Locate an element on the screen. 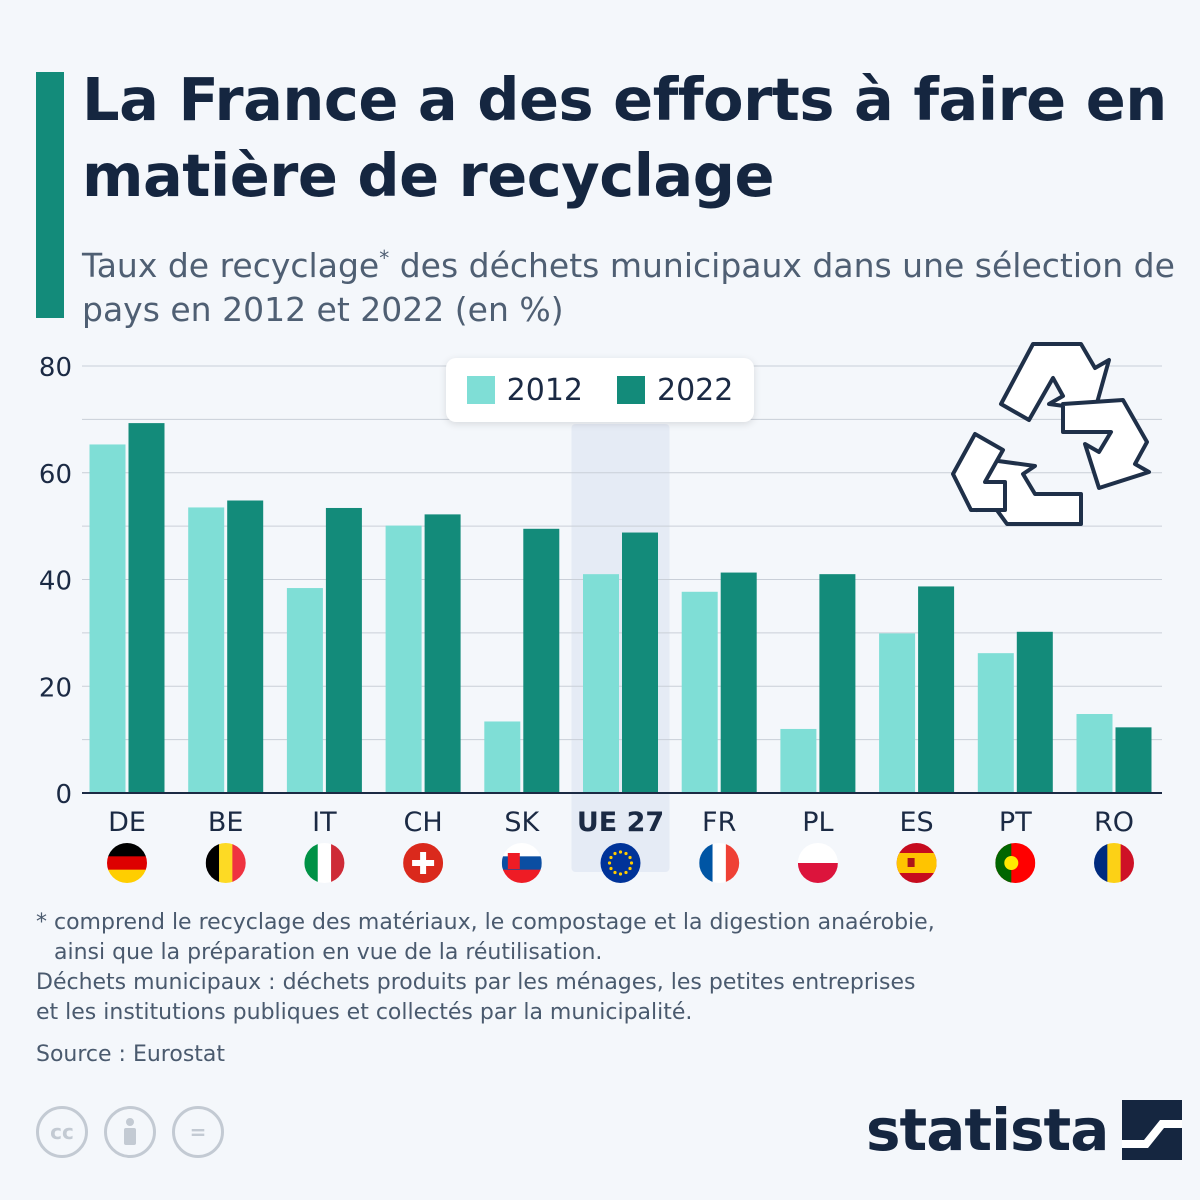 The width and height of the screenshot is (1200, 1200). flag-de-icon is located at coordinates (127, 863).